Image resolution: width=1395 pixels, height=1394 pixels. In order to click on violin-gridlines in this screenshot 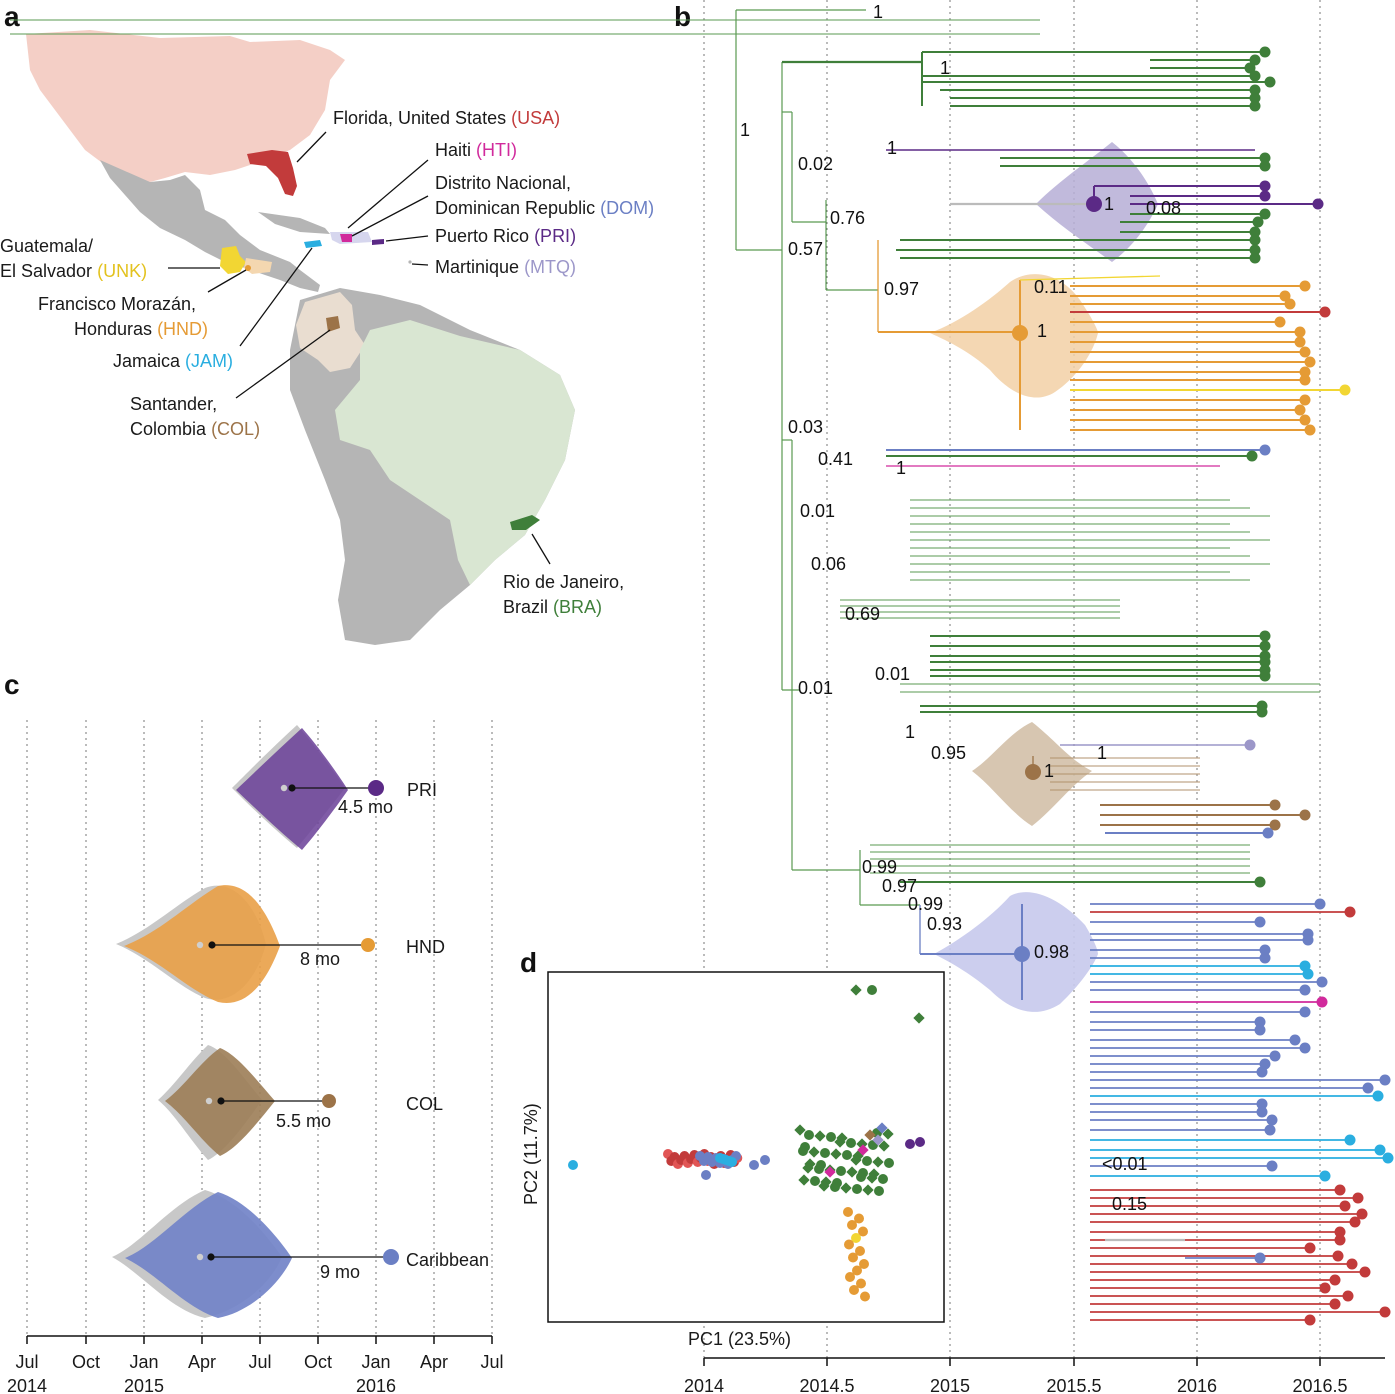, I will do `click(259, 1028)`.